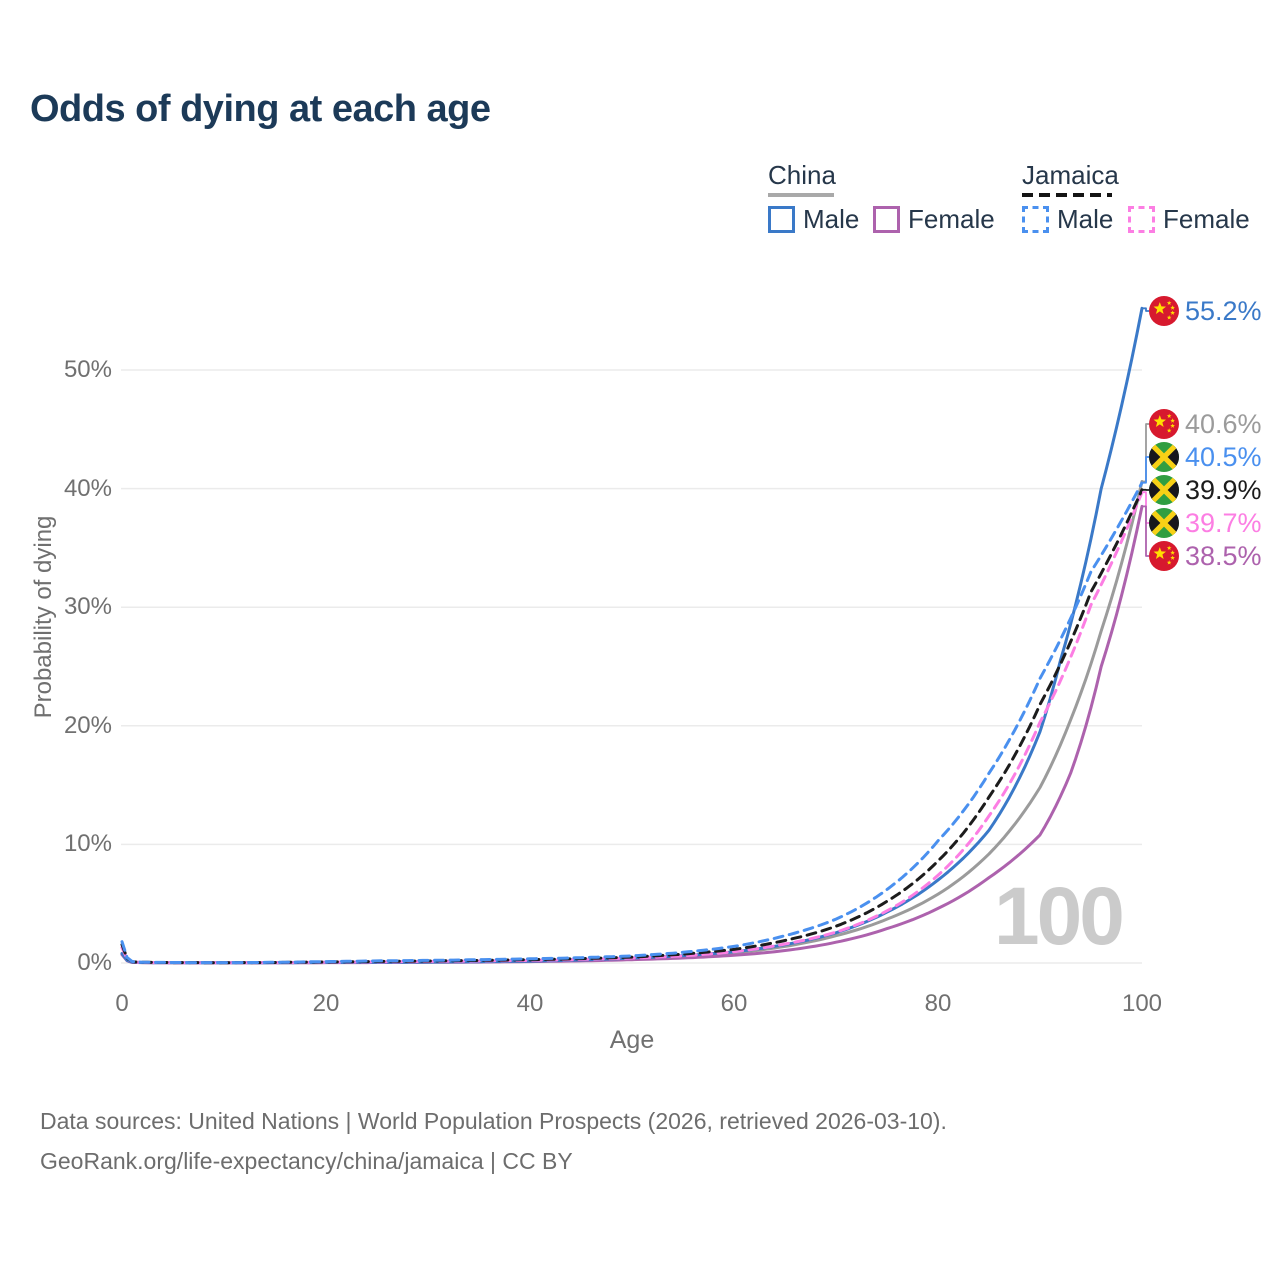 This screenshot has width=1280, height=1280. What do you see at coordinates (1141, 219) in the screenshot?
I see `jamaica-female-swatch` at bounding box center [1141, 219].